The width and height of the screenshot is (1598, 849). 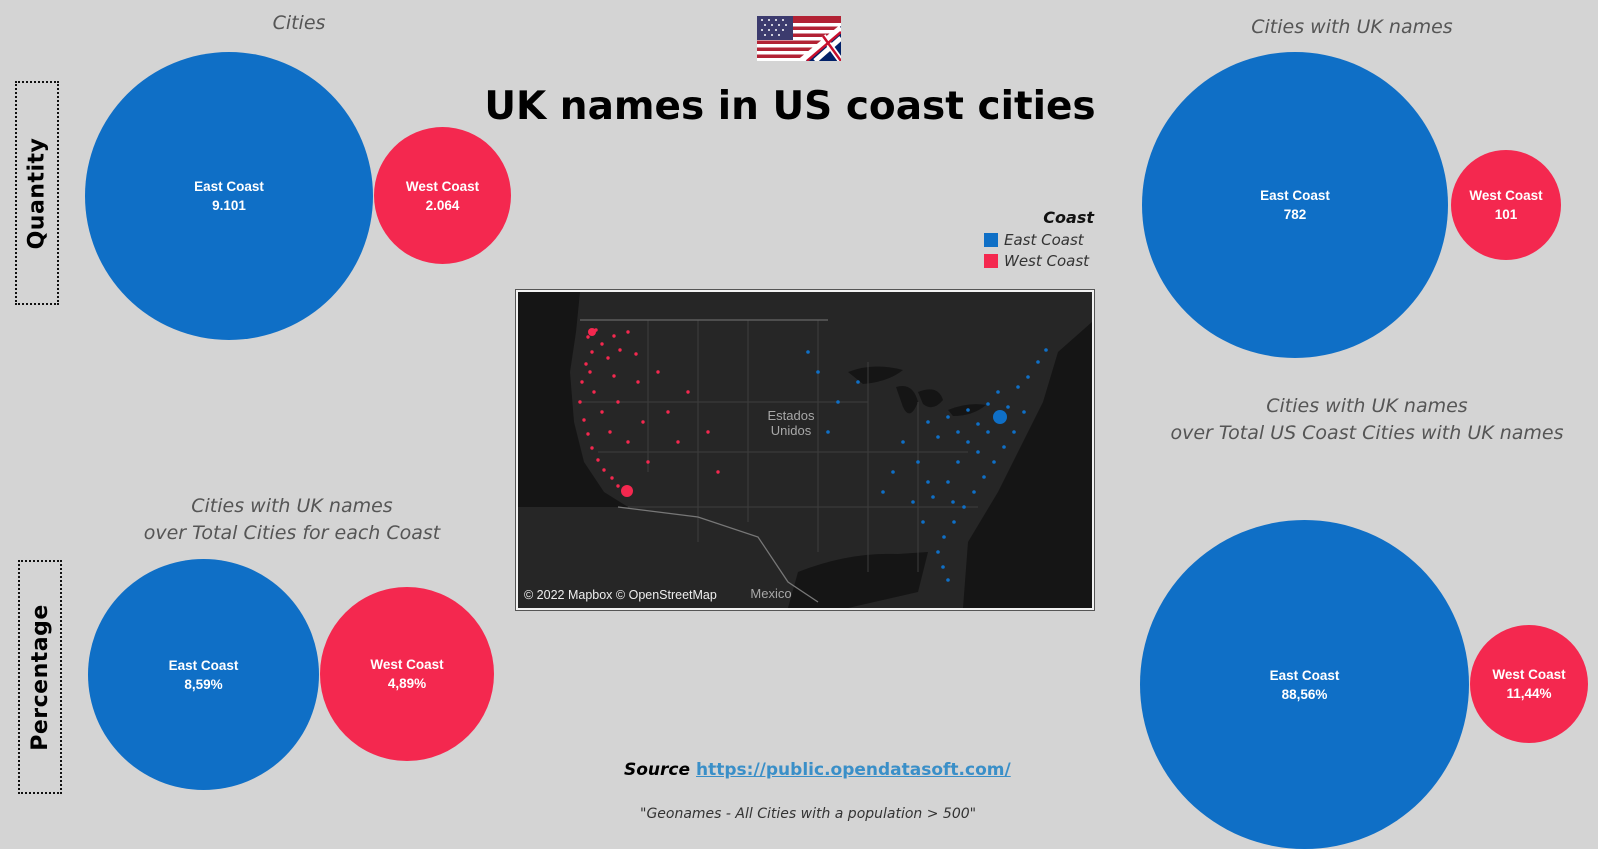 I want to click on quantity-section-label: Quantity, so click(x=37, y=193).